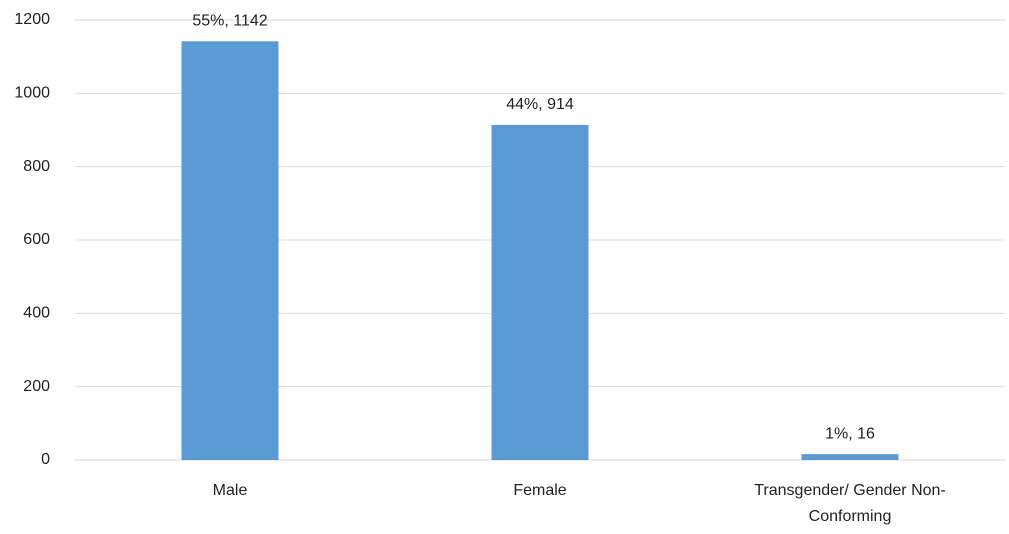 This screenshot has height=534, width=1009. Describe the element at coordinates (32, 19) in the screenshot. I see `y-tick-label: 1200` at that location.